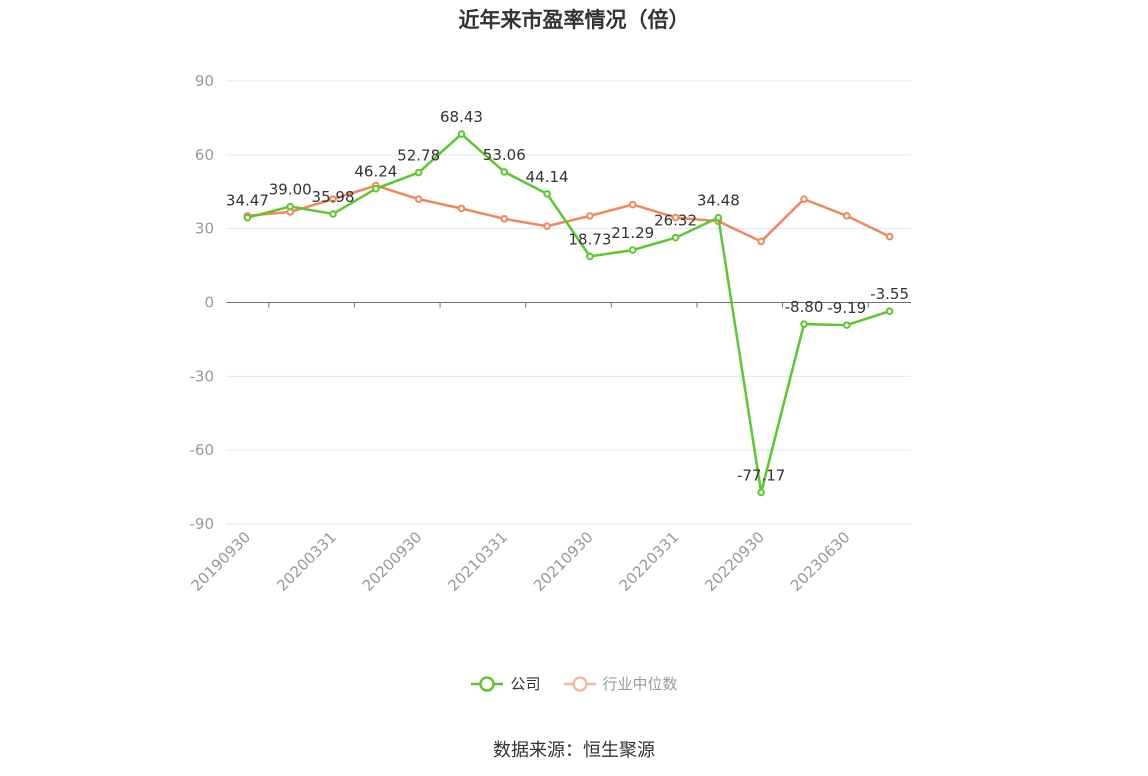 The width and height of the screenshot is (1148, 776). Describe the element at coordinates (204, 229) in the screenshot. I see `y-tick-label: 30` at that location.